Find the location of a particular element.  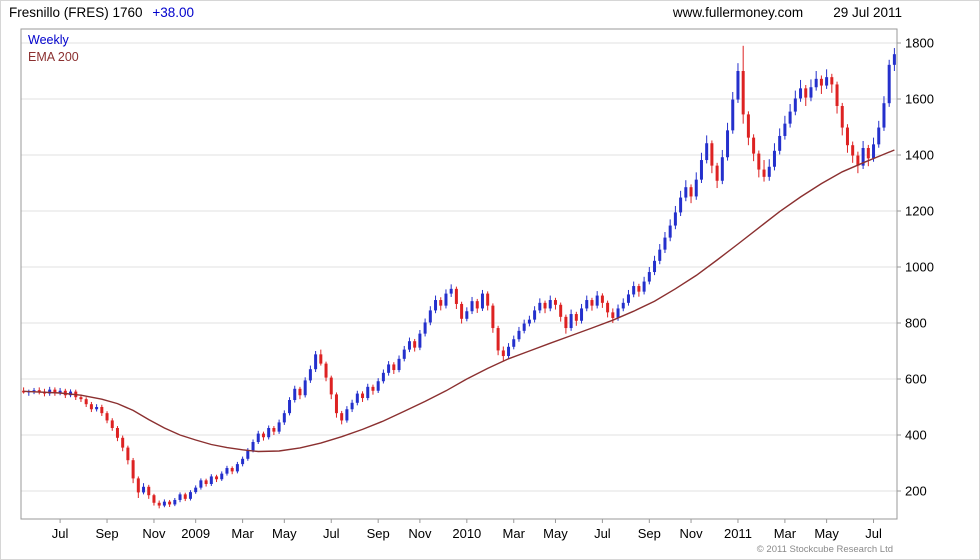

chart-header-left: Fresnillo (FRES) 1760 +38.00 is located at coordinates (101, 12).